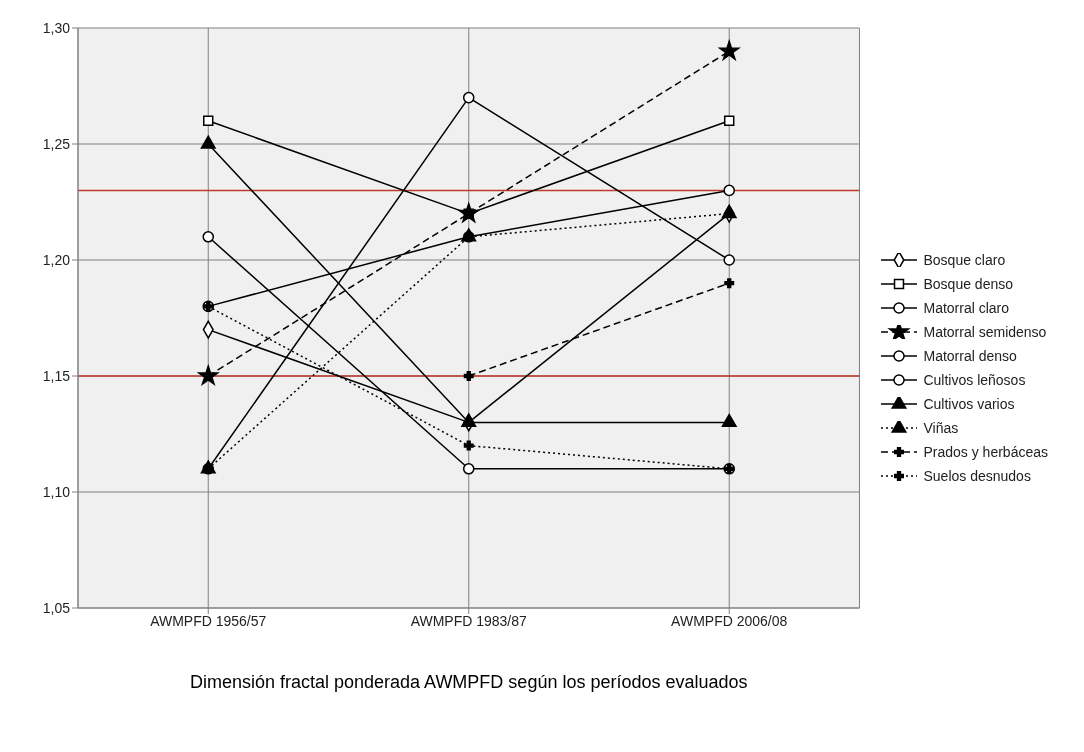  I want to click on x-tick-label: AWMPFD 1956/57, so click(208, 620).